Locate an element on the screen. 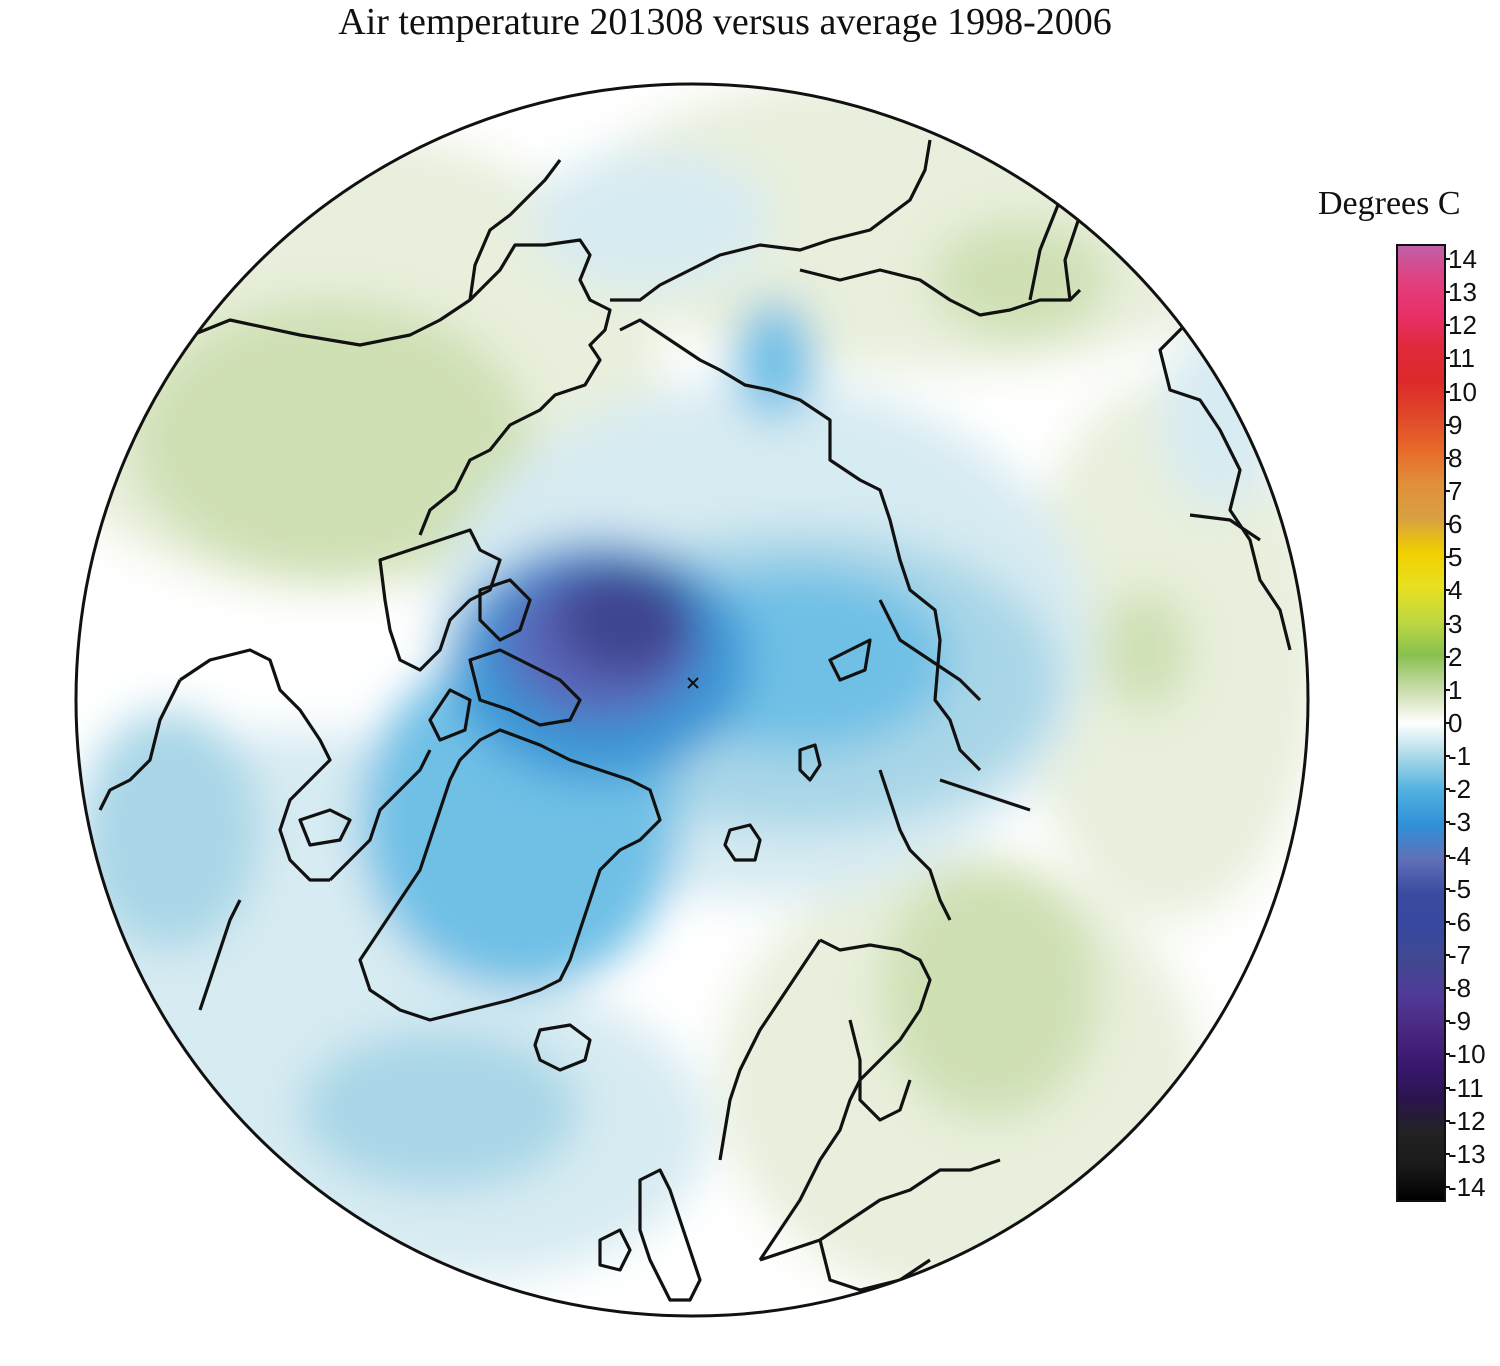 This screenshot has height=1366, width=1500. scale-tick-label: -10 is located at coordinates (1466, 1054).